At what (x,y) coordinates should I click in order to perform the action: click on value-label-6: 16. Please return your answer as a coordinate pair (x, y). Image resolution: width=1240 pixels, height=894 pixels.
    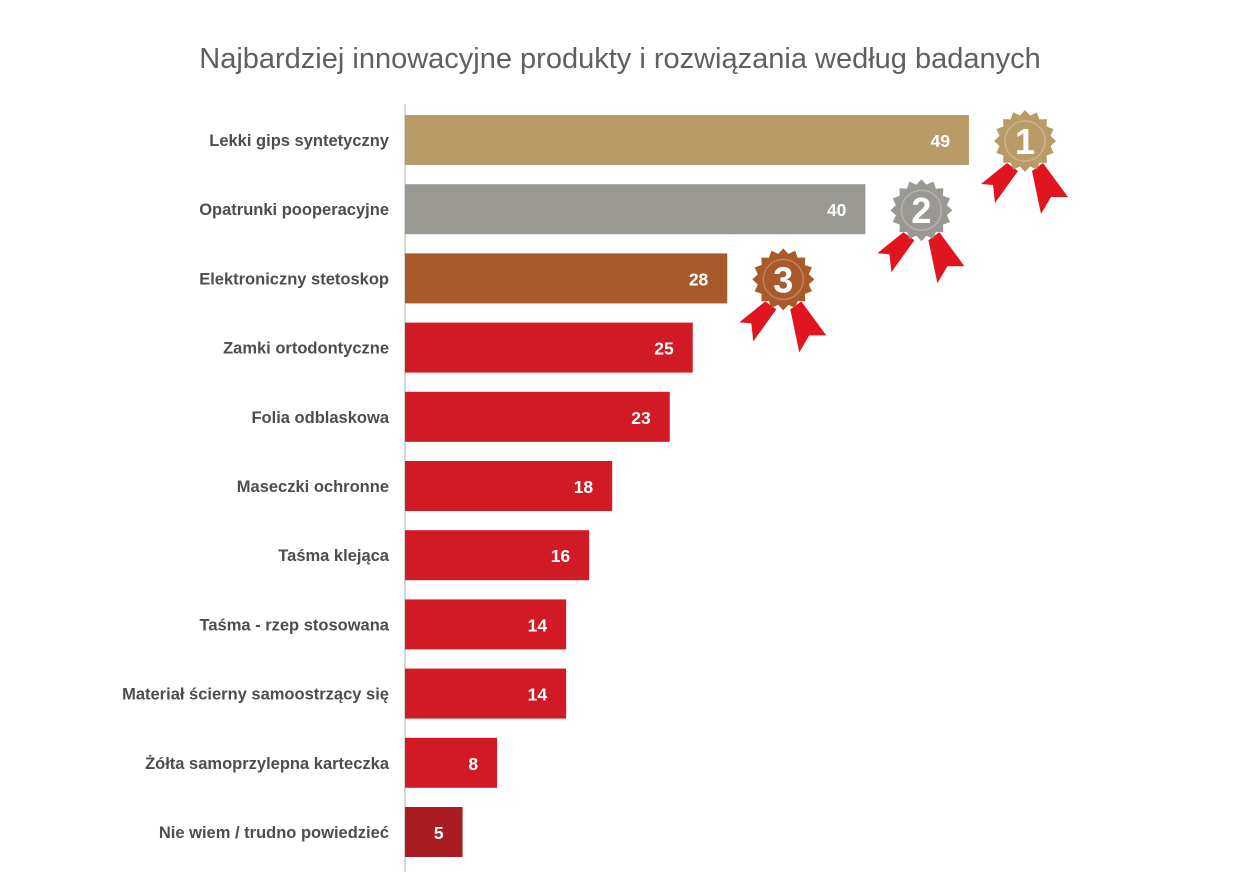
    Looking at the image, I should click on (561, 556).